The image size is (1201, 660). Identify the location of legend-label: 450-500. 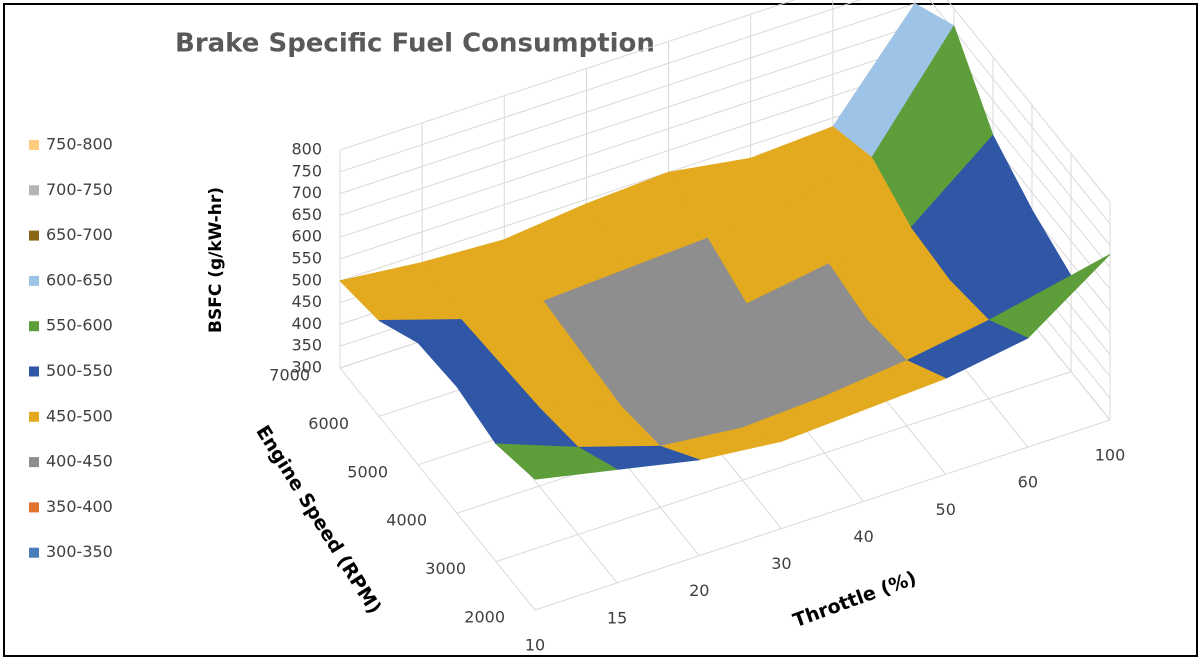
(79, 415).